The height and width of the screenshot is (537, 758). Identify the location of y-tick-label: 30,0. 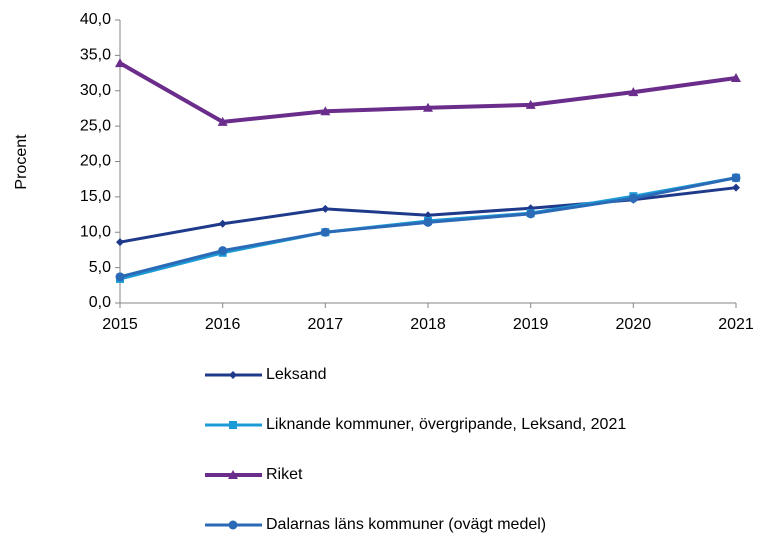
(95, 90).